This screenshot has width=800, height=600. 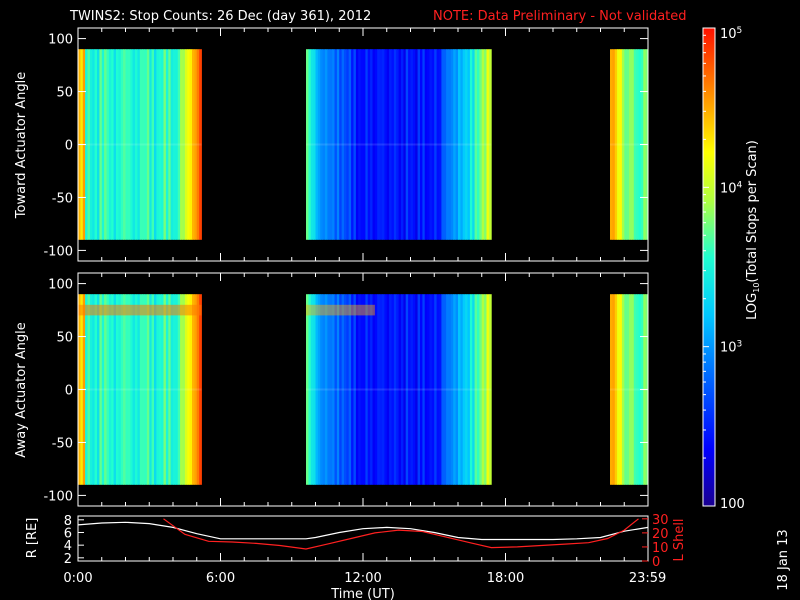 I want to click on date-stamp: 18 Jan 13, so click(x=783, y=559).